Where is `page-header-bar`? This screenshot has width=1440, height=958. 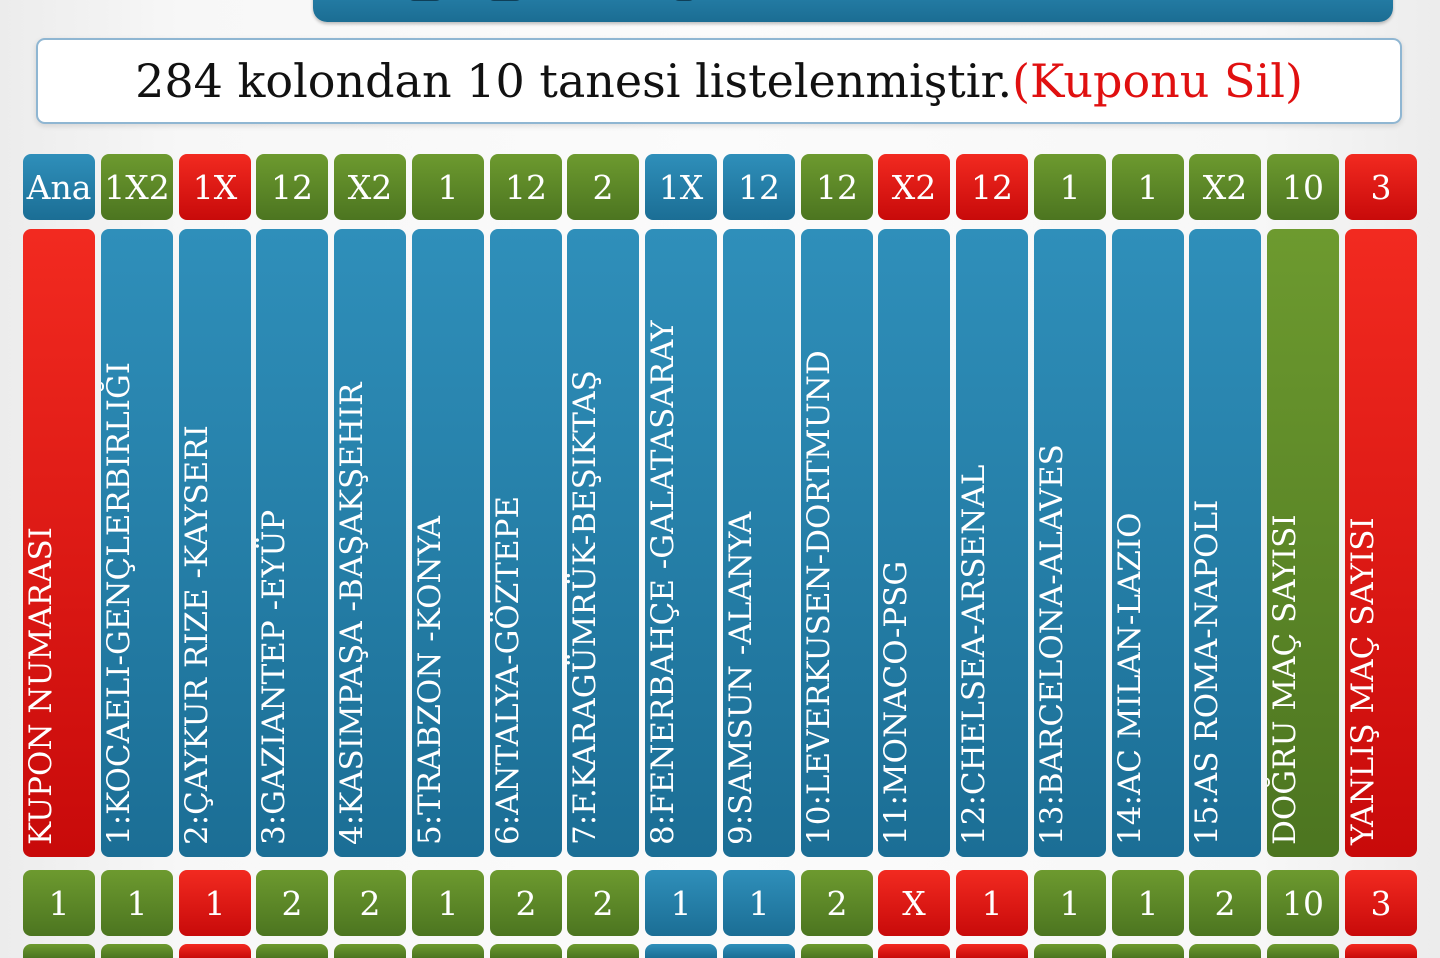 page-header-bar is located at coordinates (853, 11).